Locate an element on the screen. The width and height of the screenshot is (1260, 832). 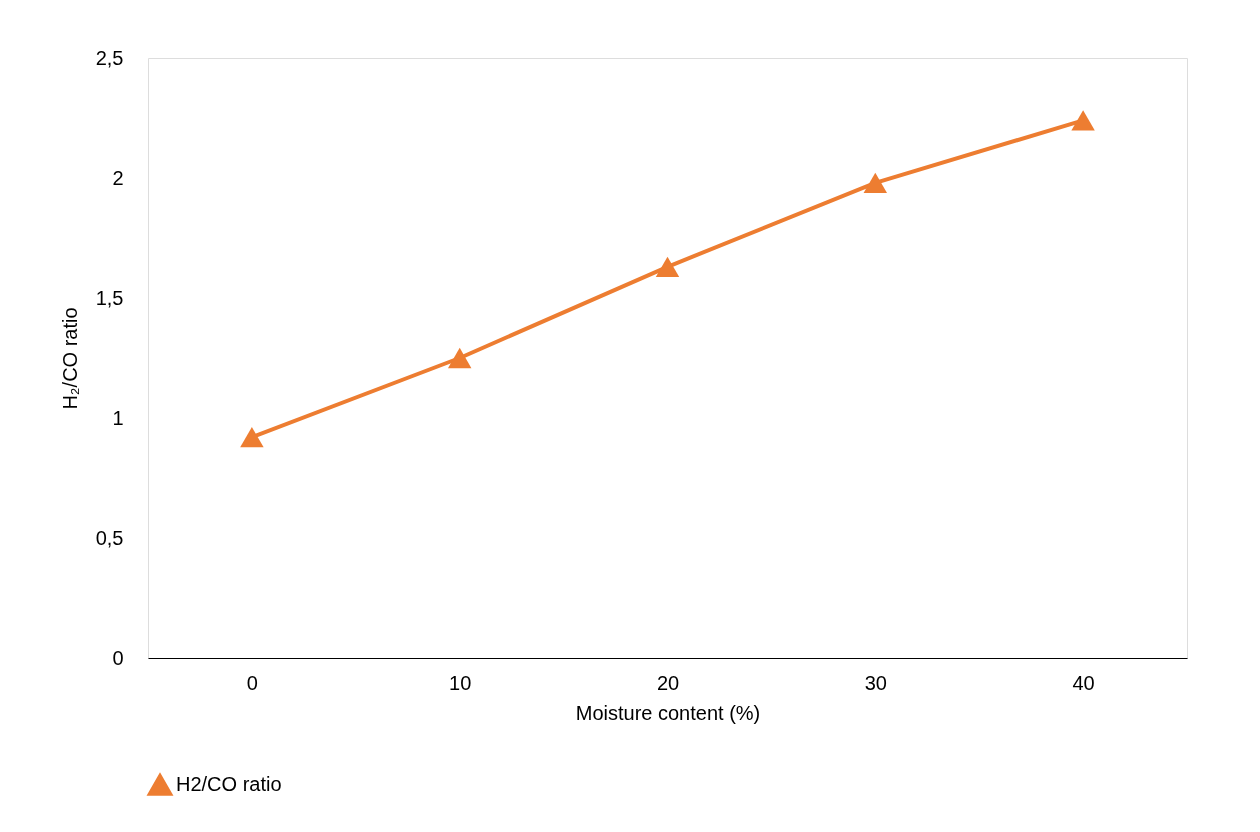
x-tick-label: 30 is located at coordinates (875, 682).